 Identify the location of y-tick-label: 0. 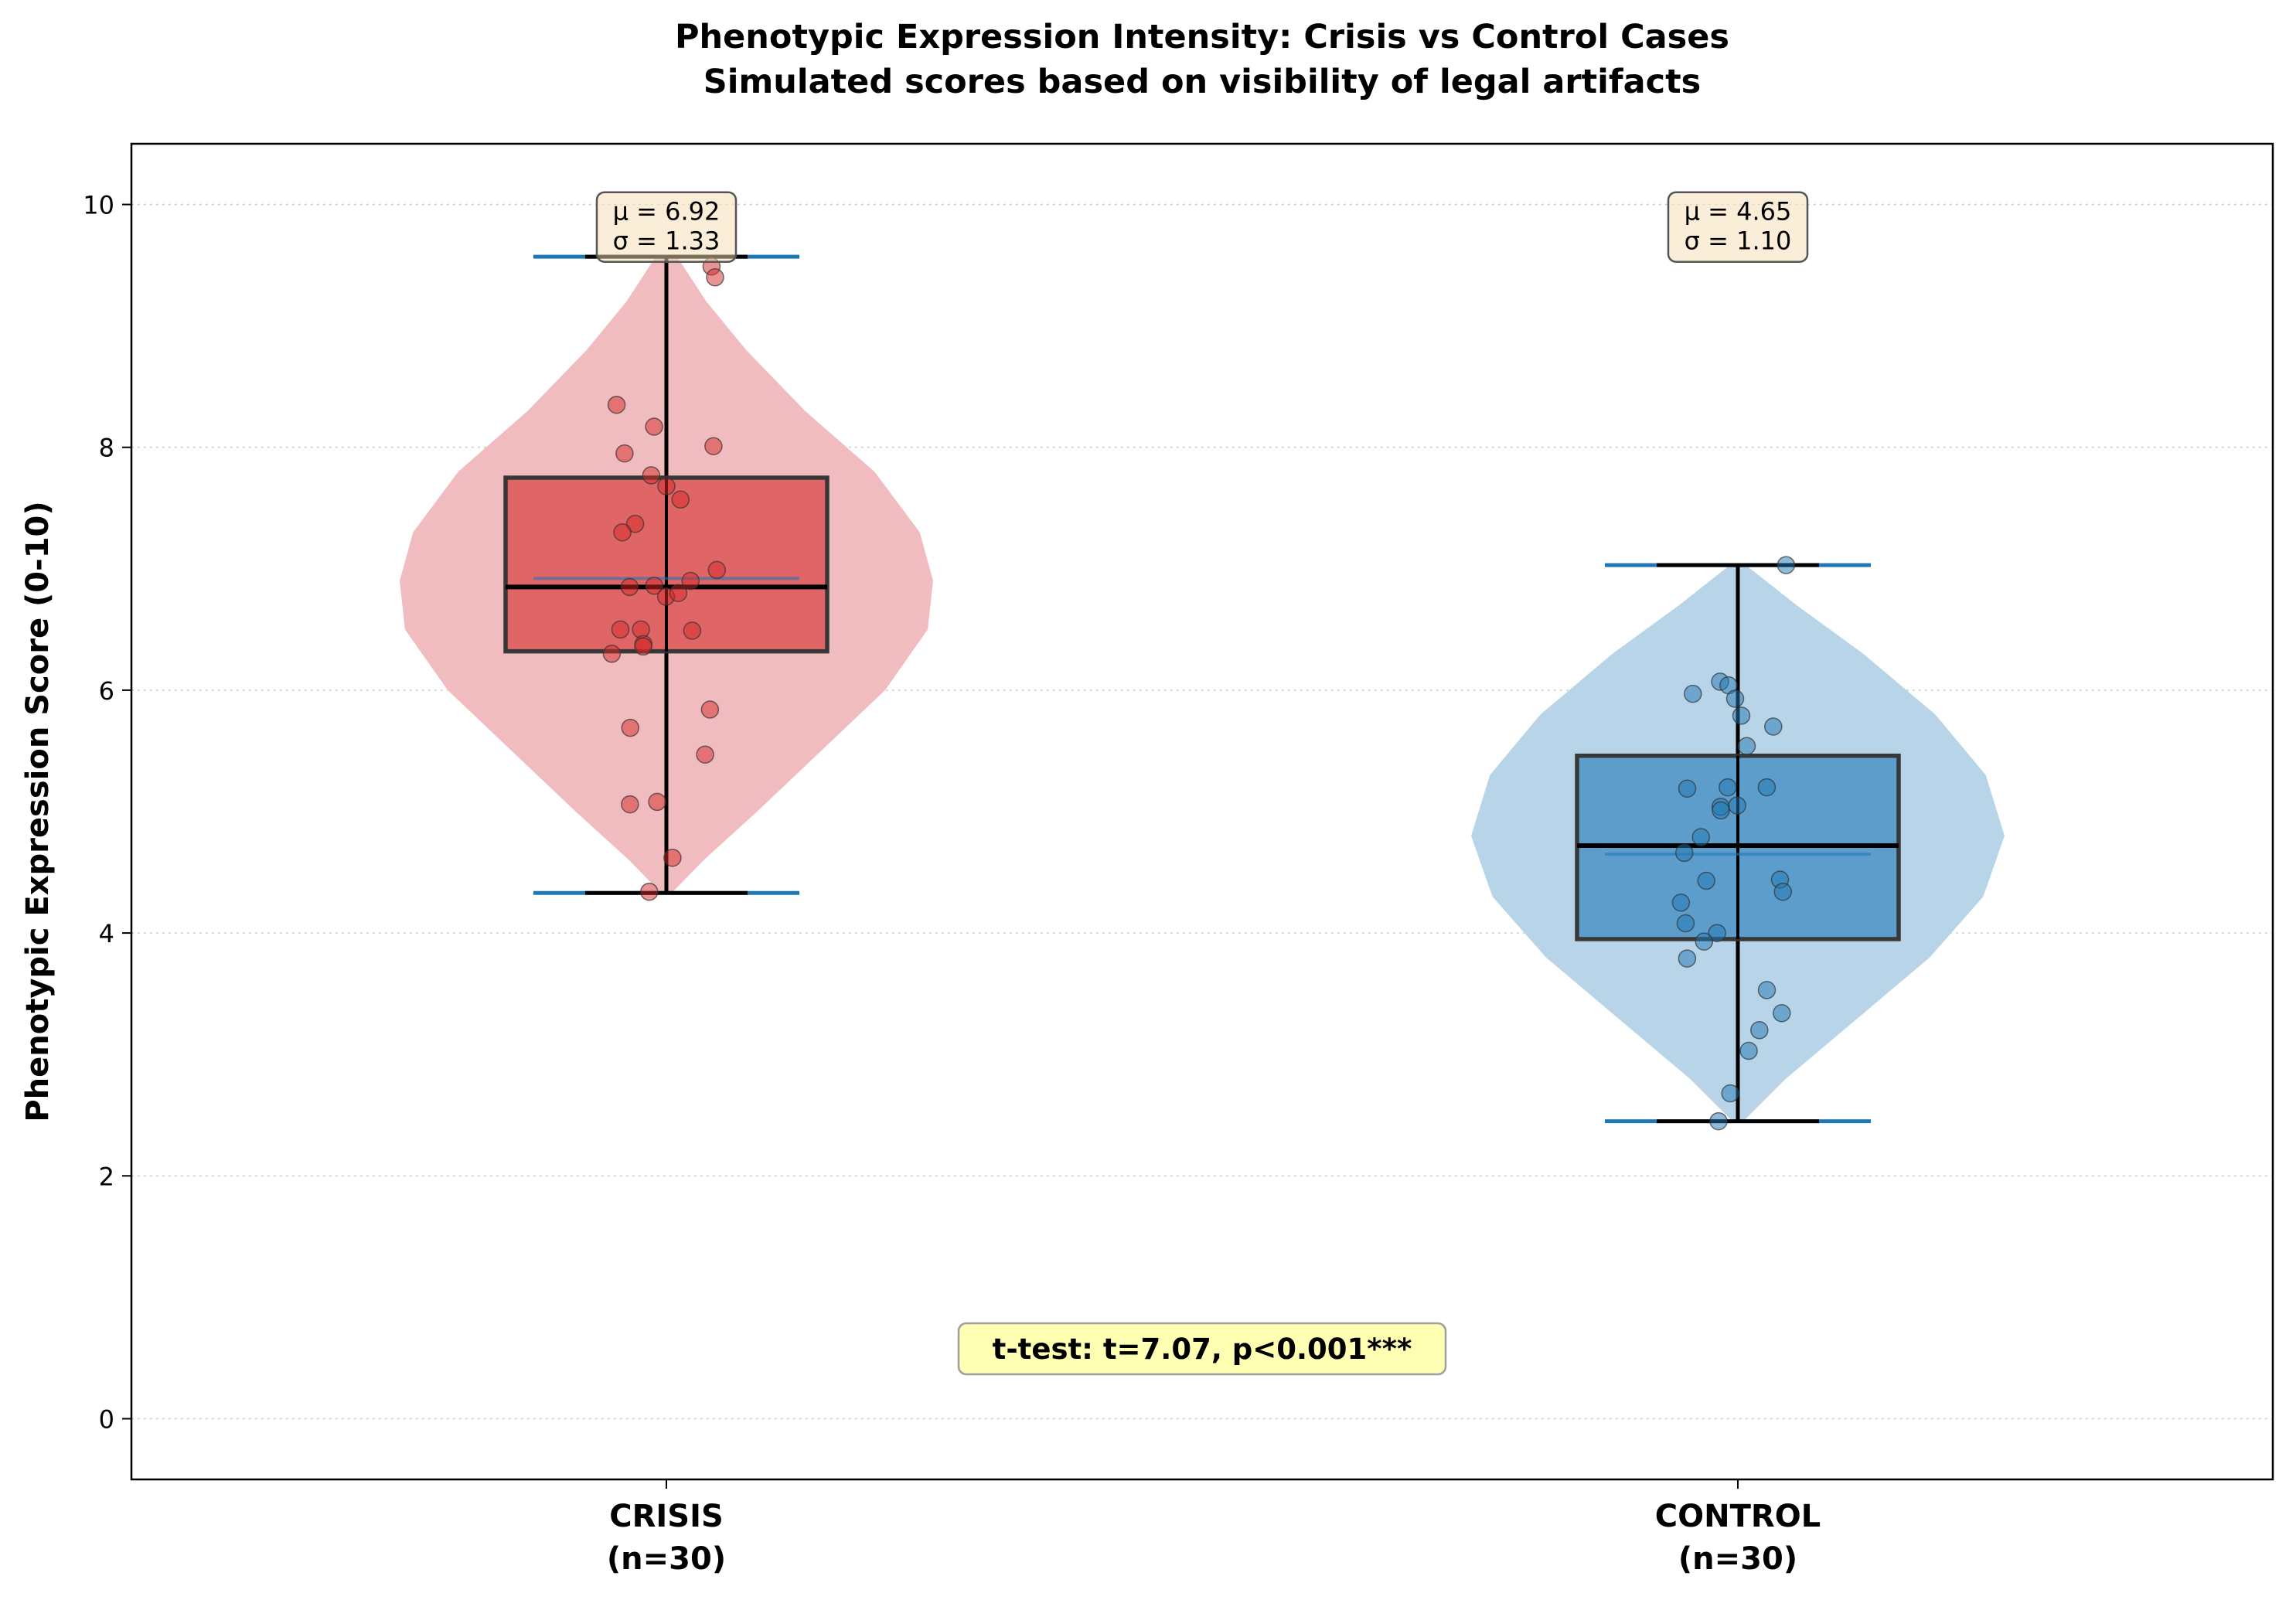
(106, 1419).